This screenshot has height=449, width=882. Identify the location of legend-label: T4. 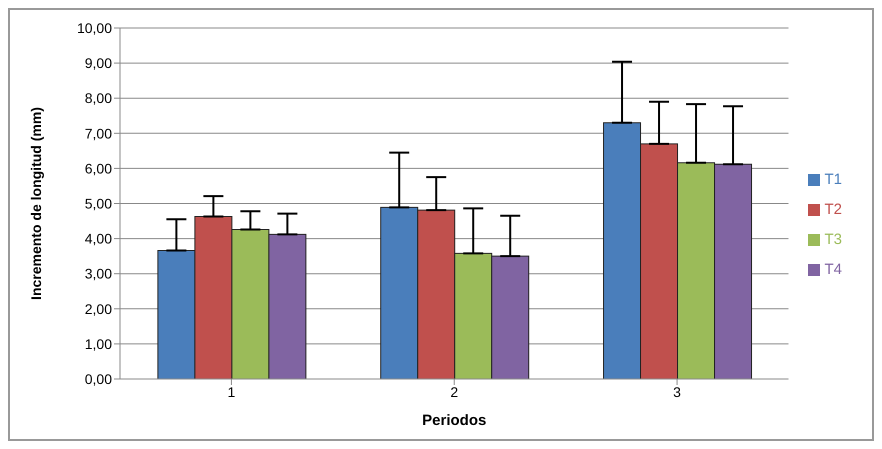
(833, 269).